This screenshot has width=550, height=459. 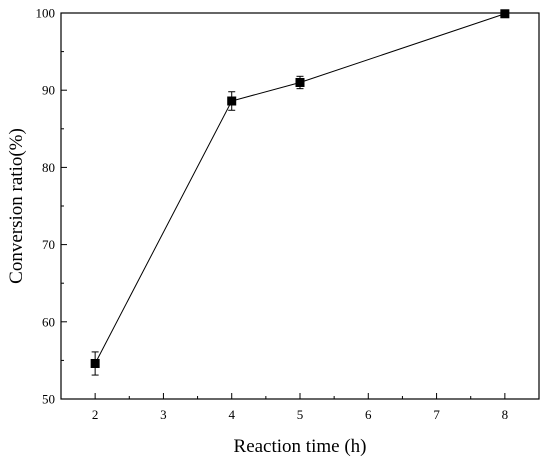 I want to click on x-tick-label: 7, so click(x=436, y=414).